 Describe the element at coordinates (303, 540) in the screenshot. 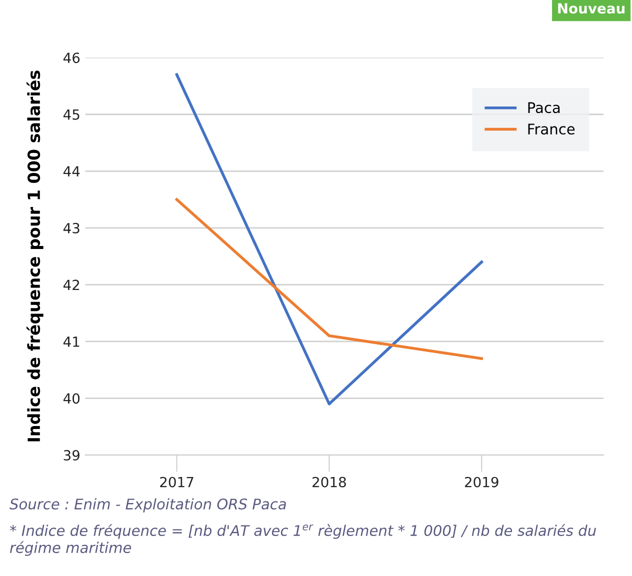

I see `text: * Indice de fréquence = [nb d'AT avec 1$^{er}$ règlement * 1 000] / nb de salariés du régime maritime` at that location.